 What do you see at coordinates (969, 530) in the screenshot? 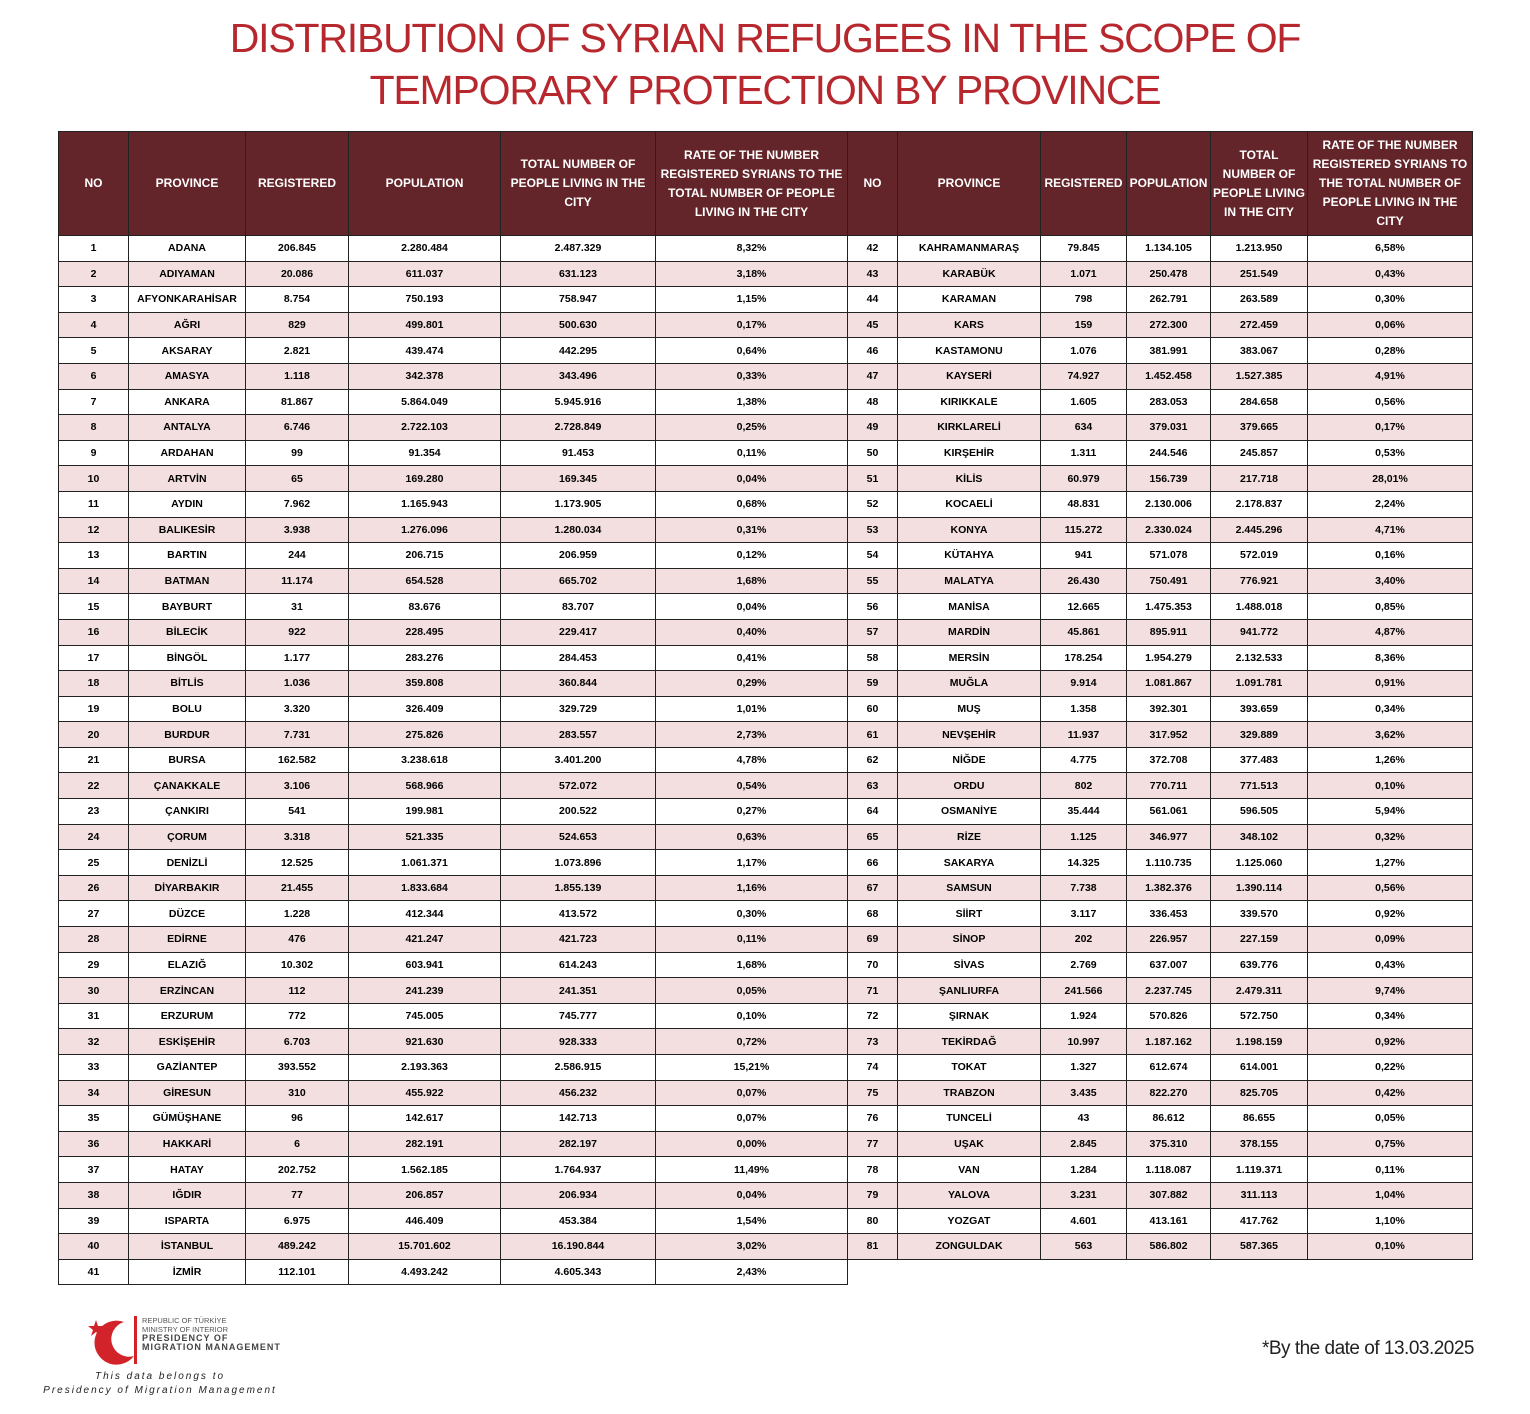
I see `cell: KONYA` at bounding box center [969, 530].